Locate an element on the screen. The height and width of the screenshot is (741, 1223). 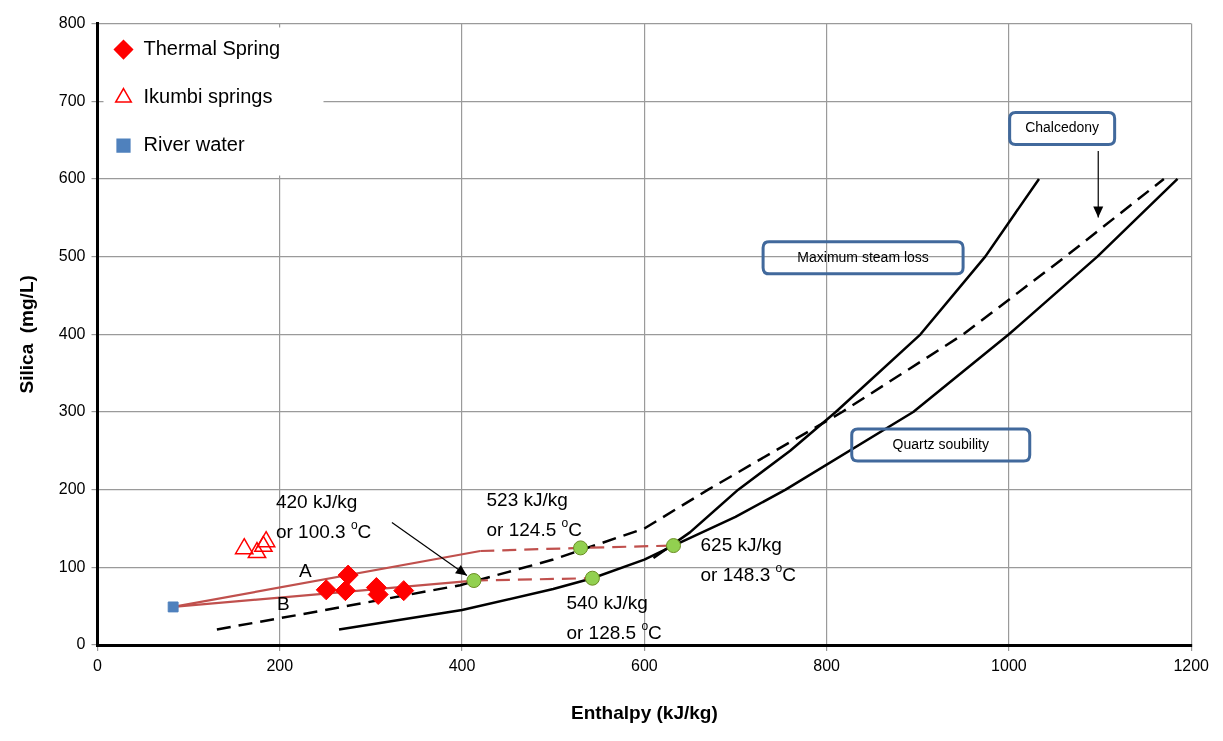
x-tick-label: 400 is located at coordinates (462, 666).